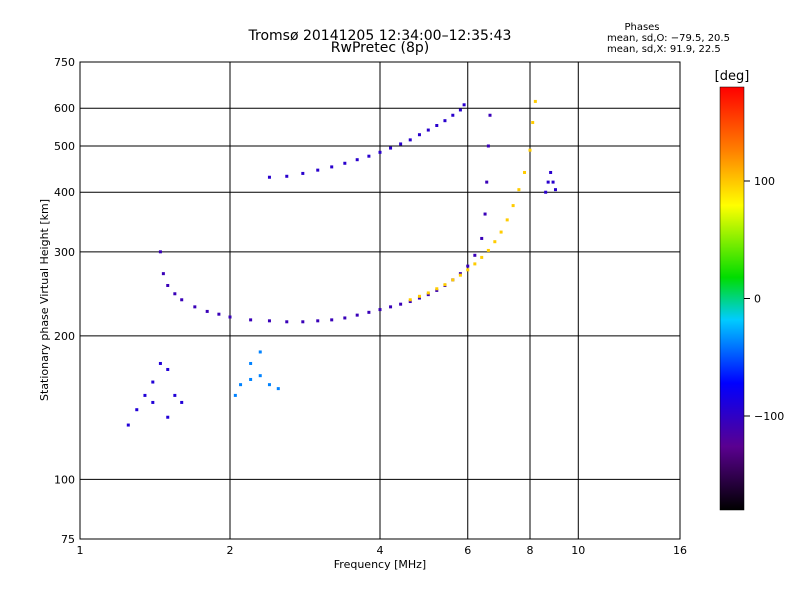  I want to click on chart-subtitle: RwPretec (8p), so click(380, 48).